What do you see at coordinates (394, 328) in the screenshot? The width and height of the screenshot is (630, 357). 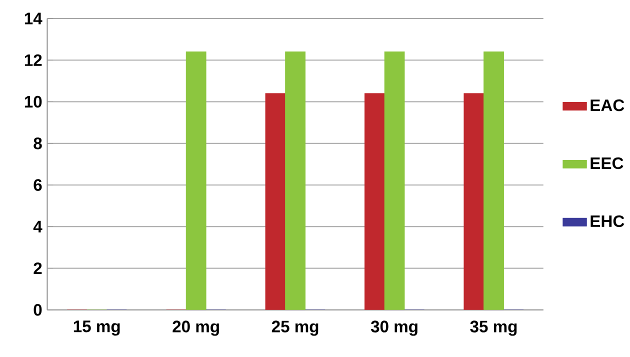 I see `x-tick-label: 30 mg` at bounding box center [394, 328].